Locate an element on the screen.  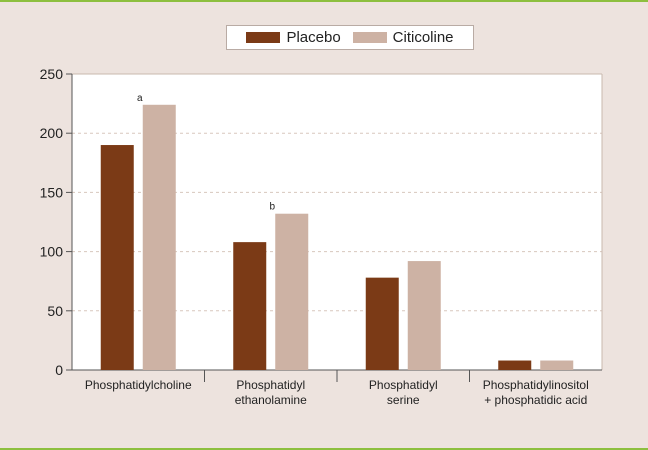
y-tick-label: 0 is located at coordinates (59, 370).